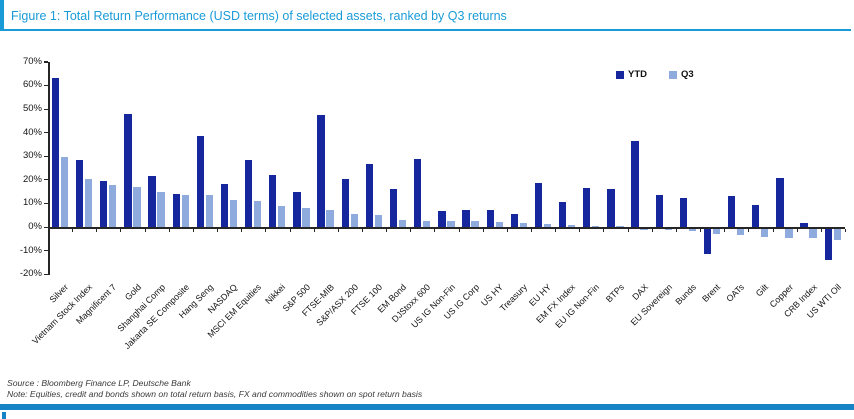  Describe the element at coordinates (32, 179) in the screenshot. I see `y-axis-tick-label: 20%` at that location.